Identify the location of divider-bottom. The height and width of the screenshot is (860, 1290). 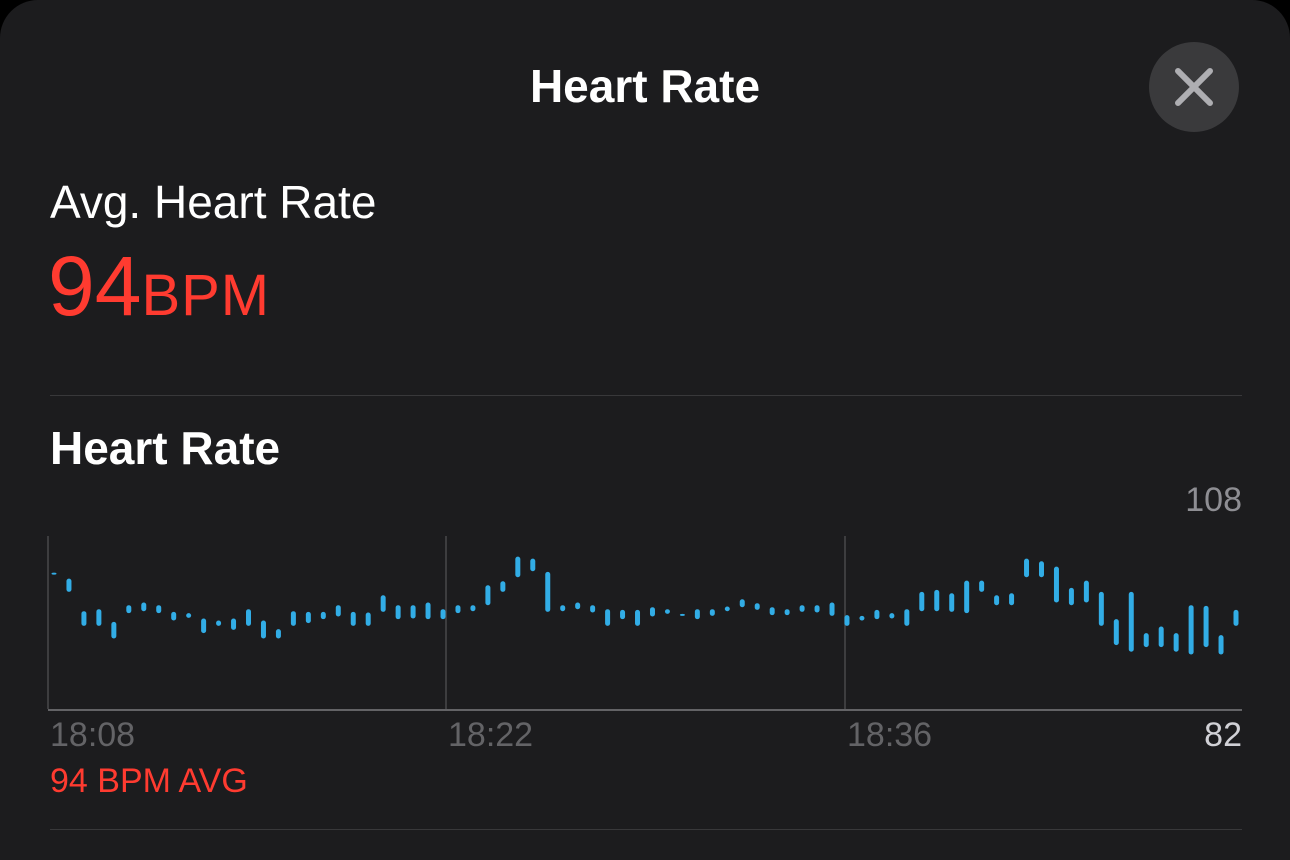
(646, 829).